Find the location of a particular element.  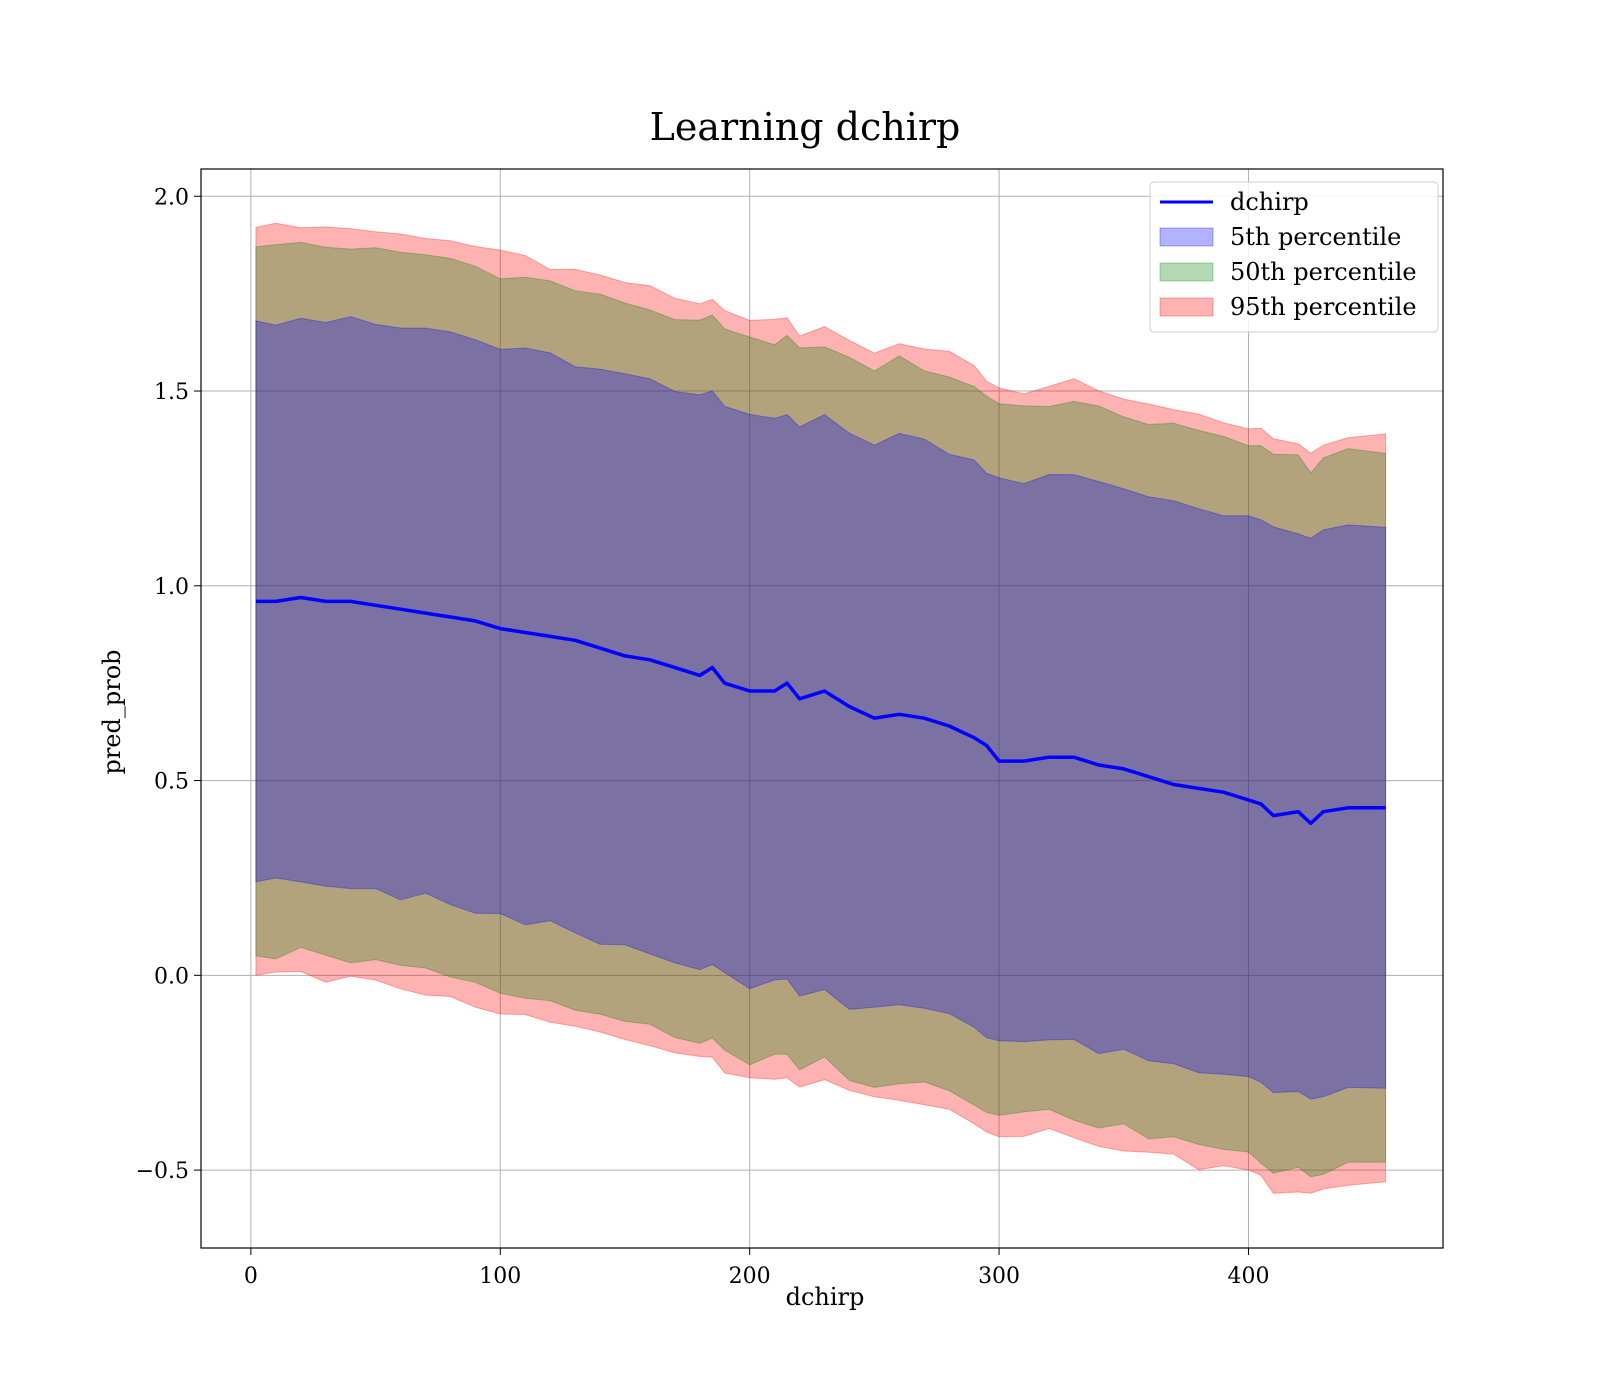

series-dchirp-line is located at coordinates (820, 710).